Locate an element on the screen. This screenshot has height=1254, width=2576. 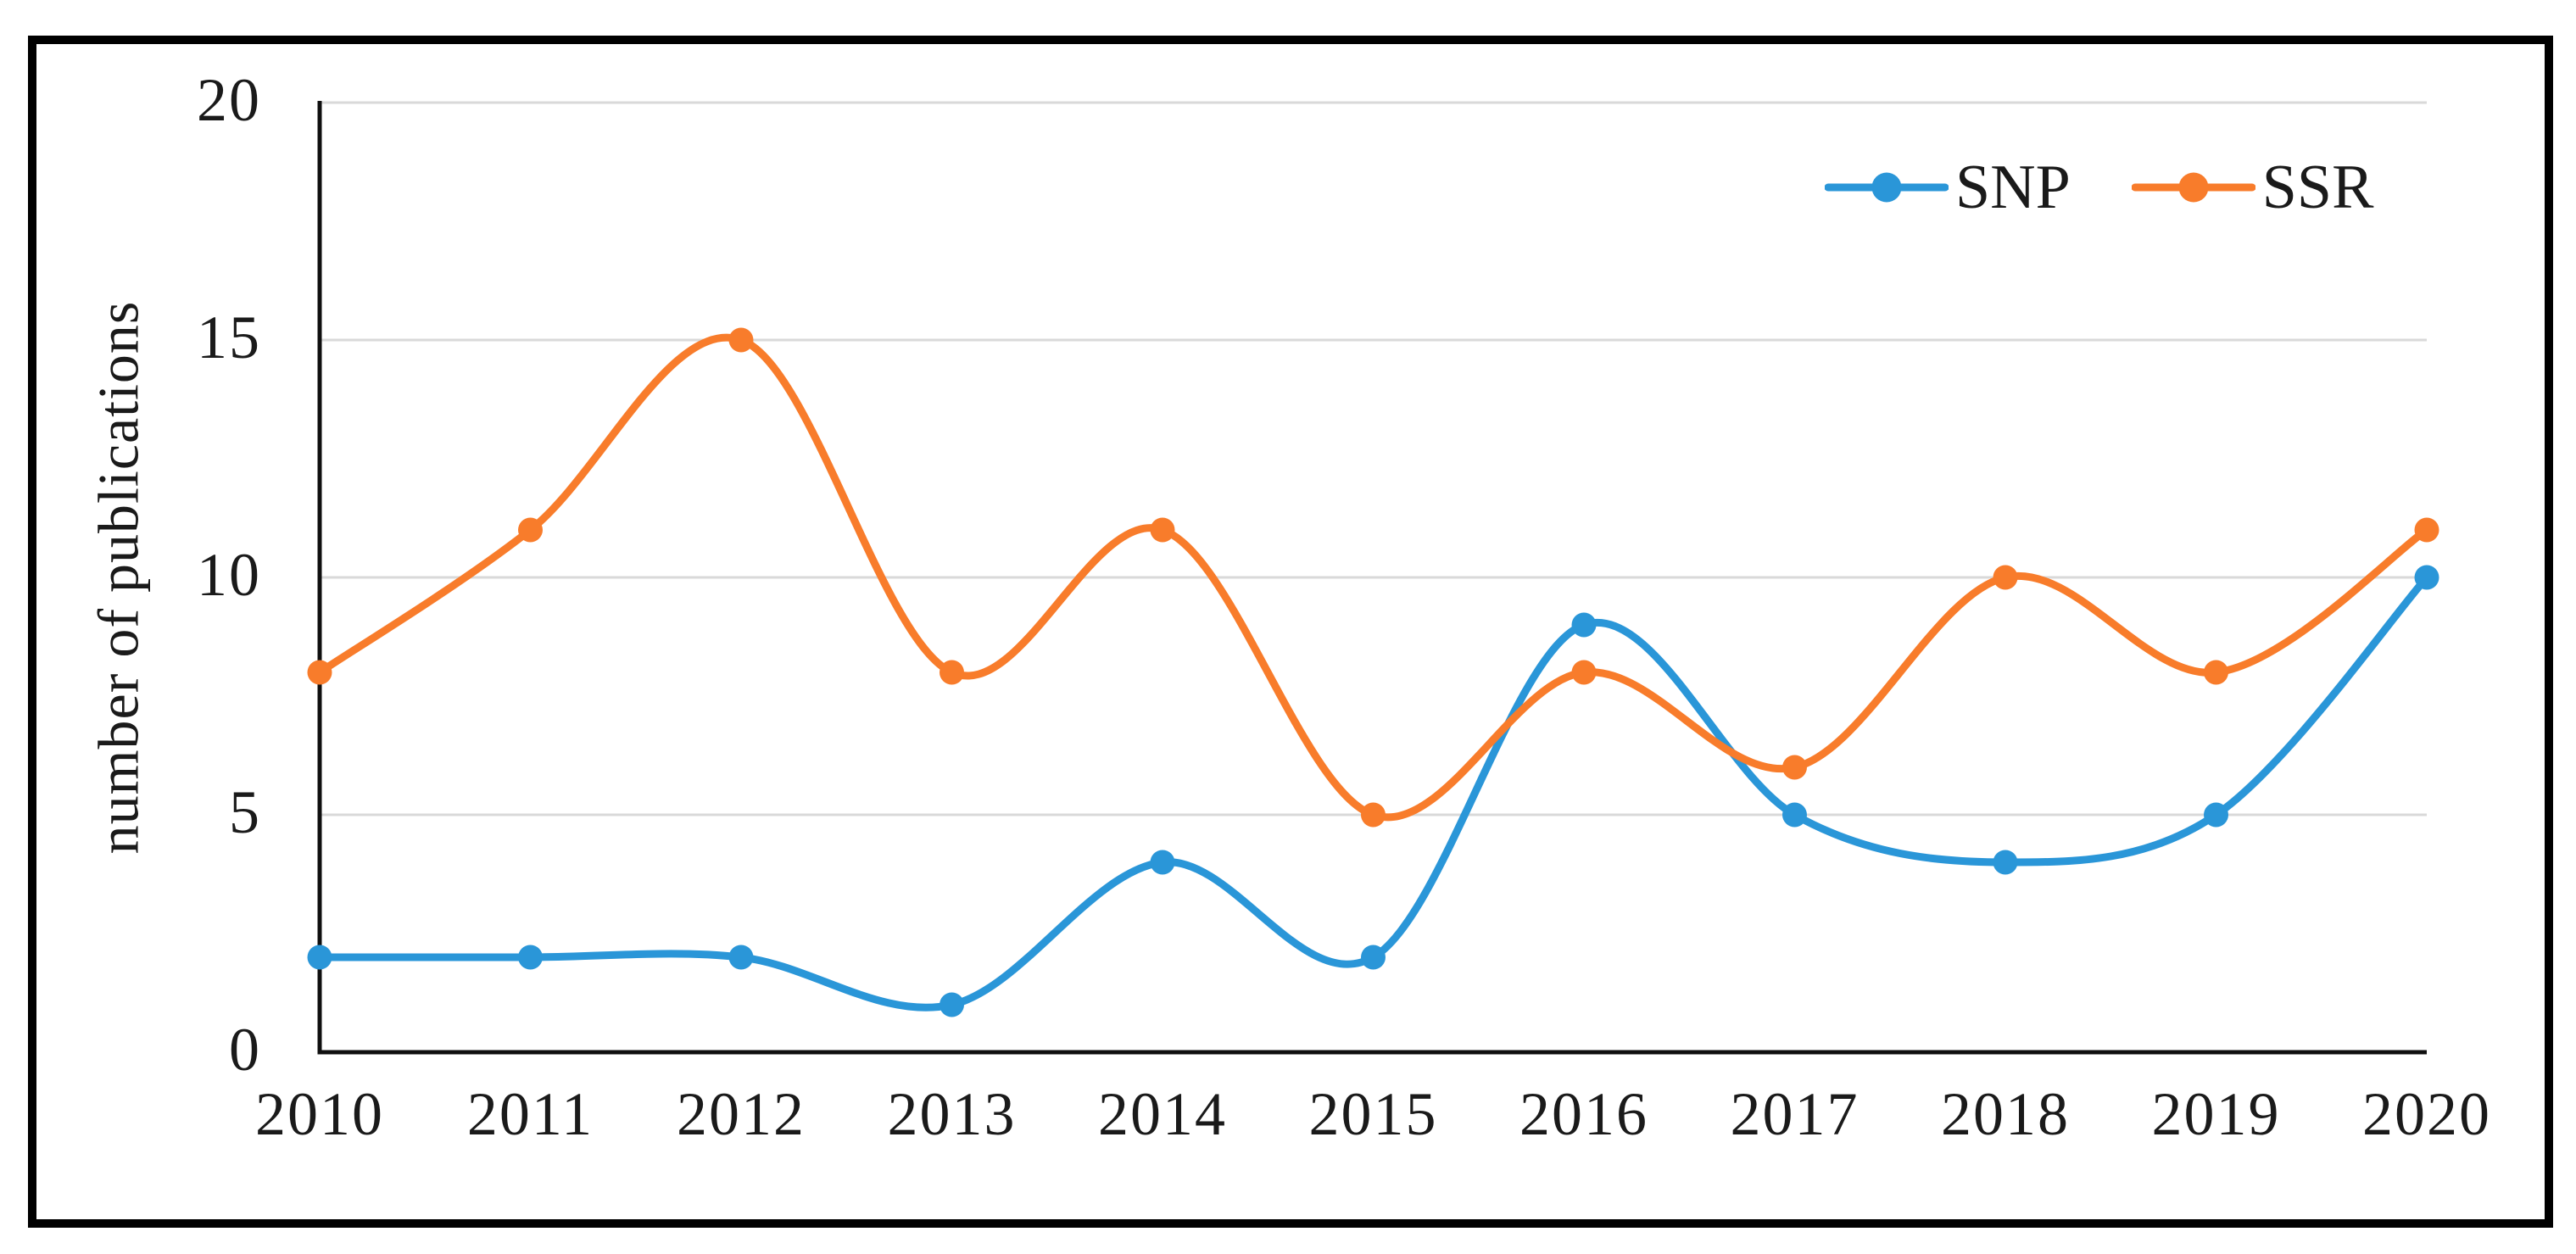
snp-marker-2017 is located at coordinates (1794, 815).